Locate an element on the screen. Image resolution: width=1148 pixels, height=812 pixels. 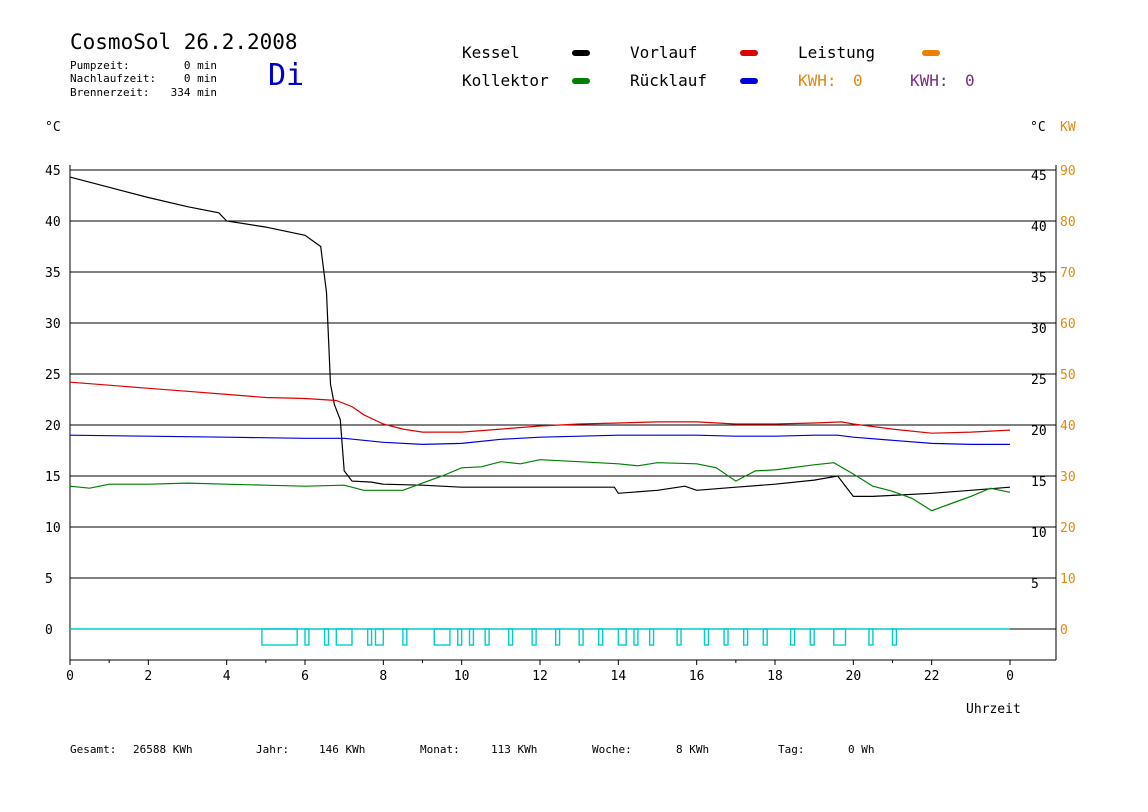
y-tick-kw-10: 10 is located at coordinates (1068, 579).